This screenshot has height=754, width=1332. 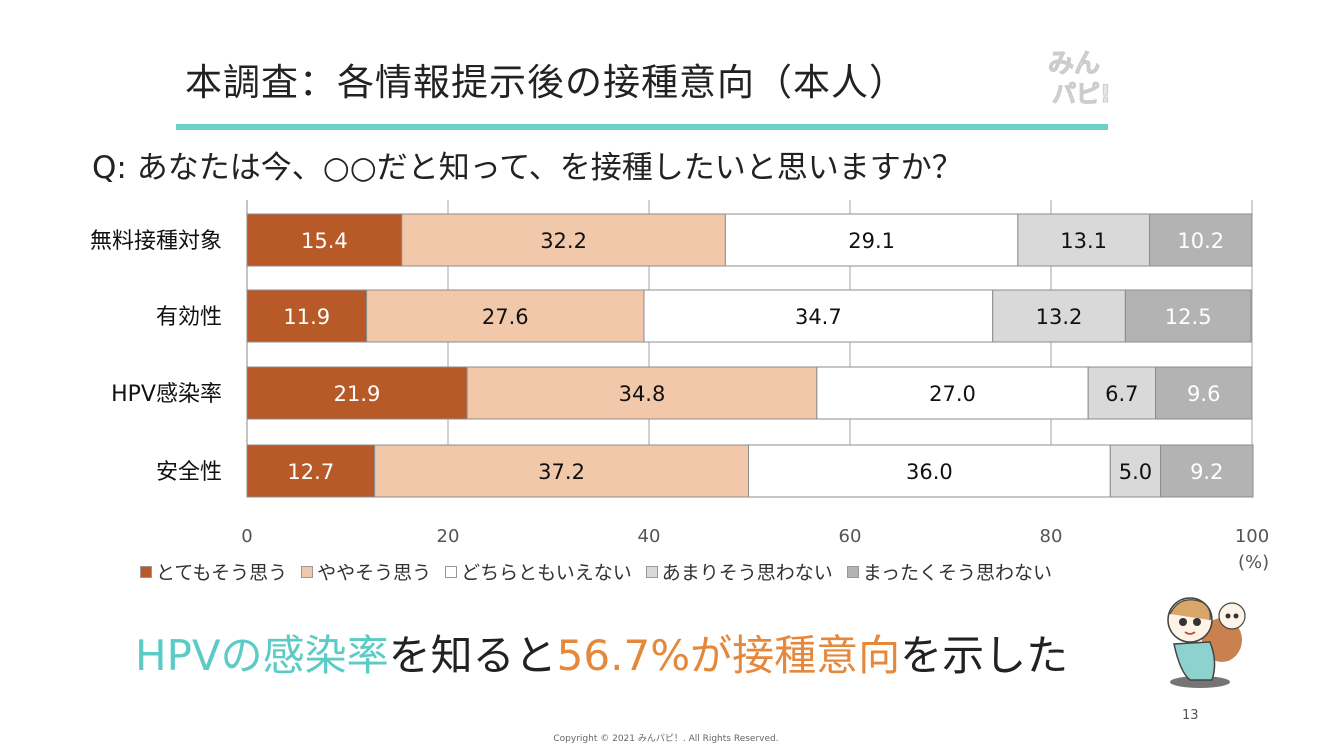 I want to click on conclusion-text: HPVの感染率を知ると56.7%が接種意向を示した, so click(x=601, y=652).